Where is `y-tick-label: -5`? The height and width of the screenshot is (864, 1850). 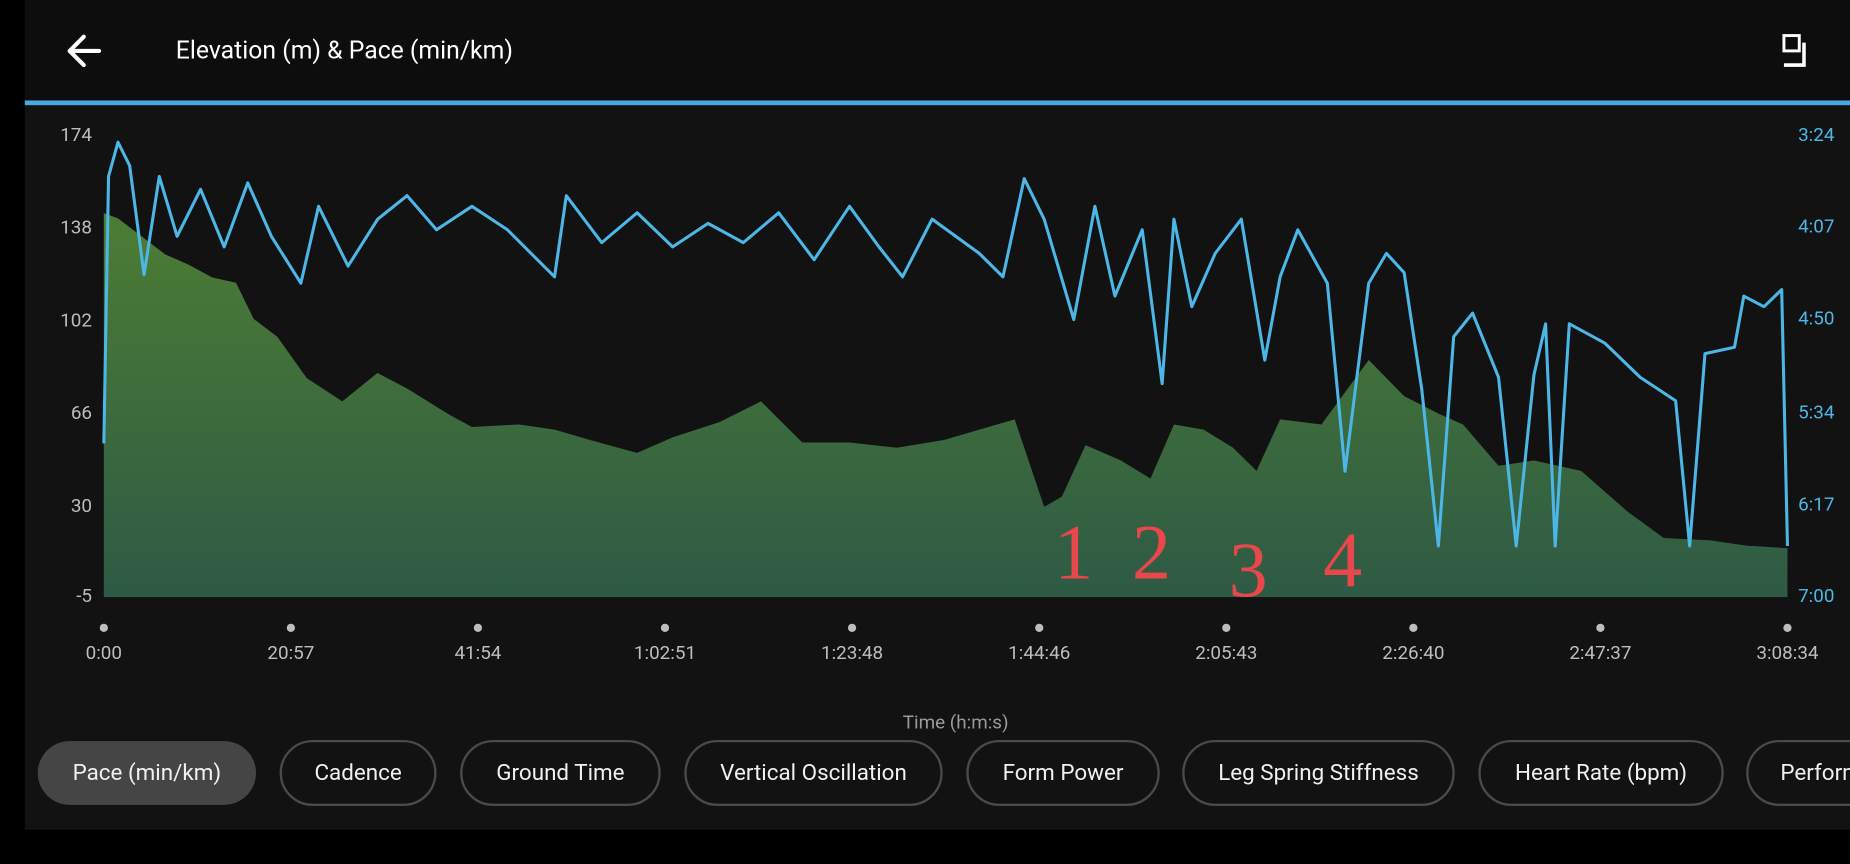
y-tick-label: -5 is located at coordinates (84, 595).